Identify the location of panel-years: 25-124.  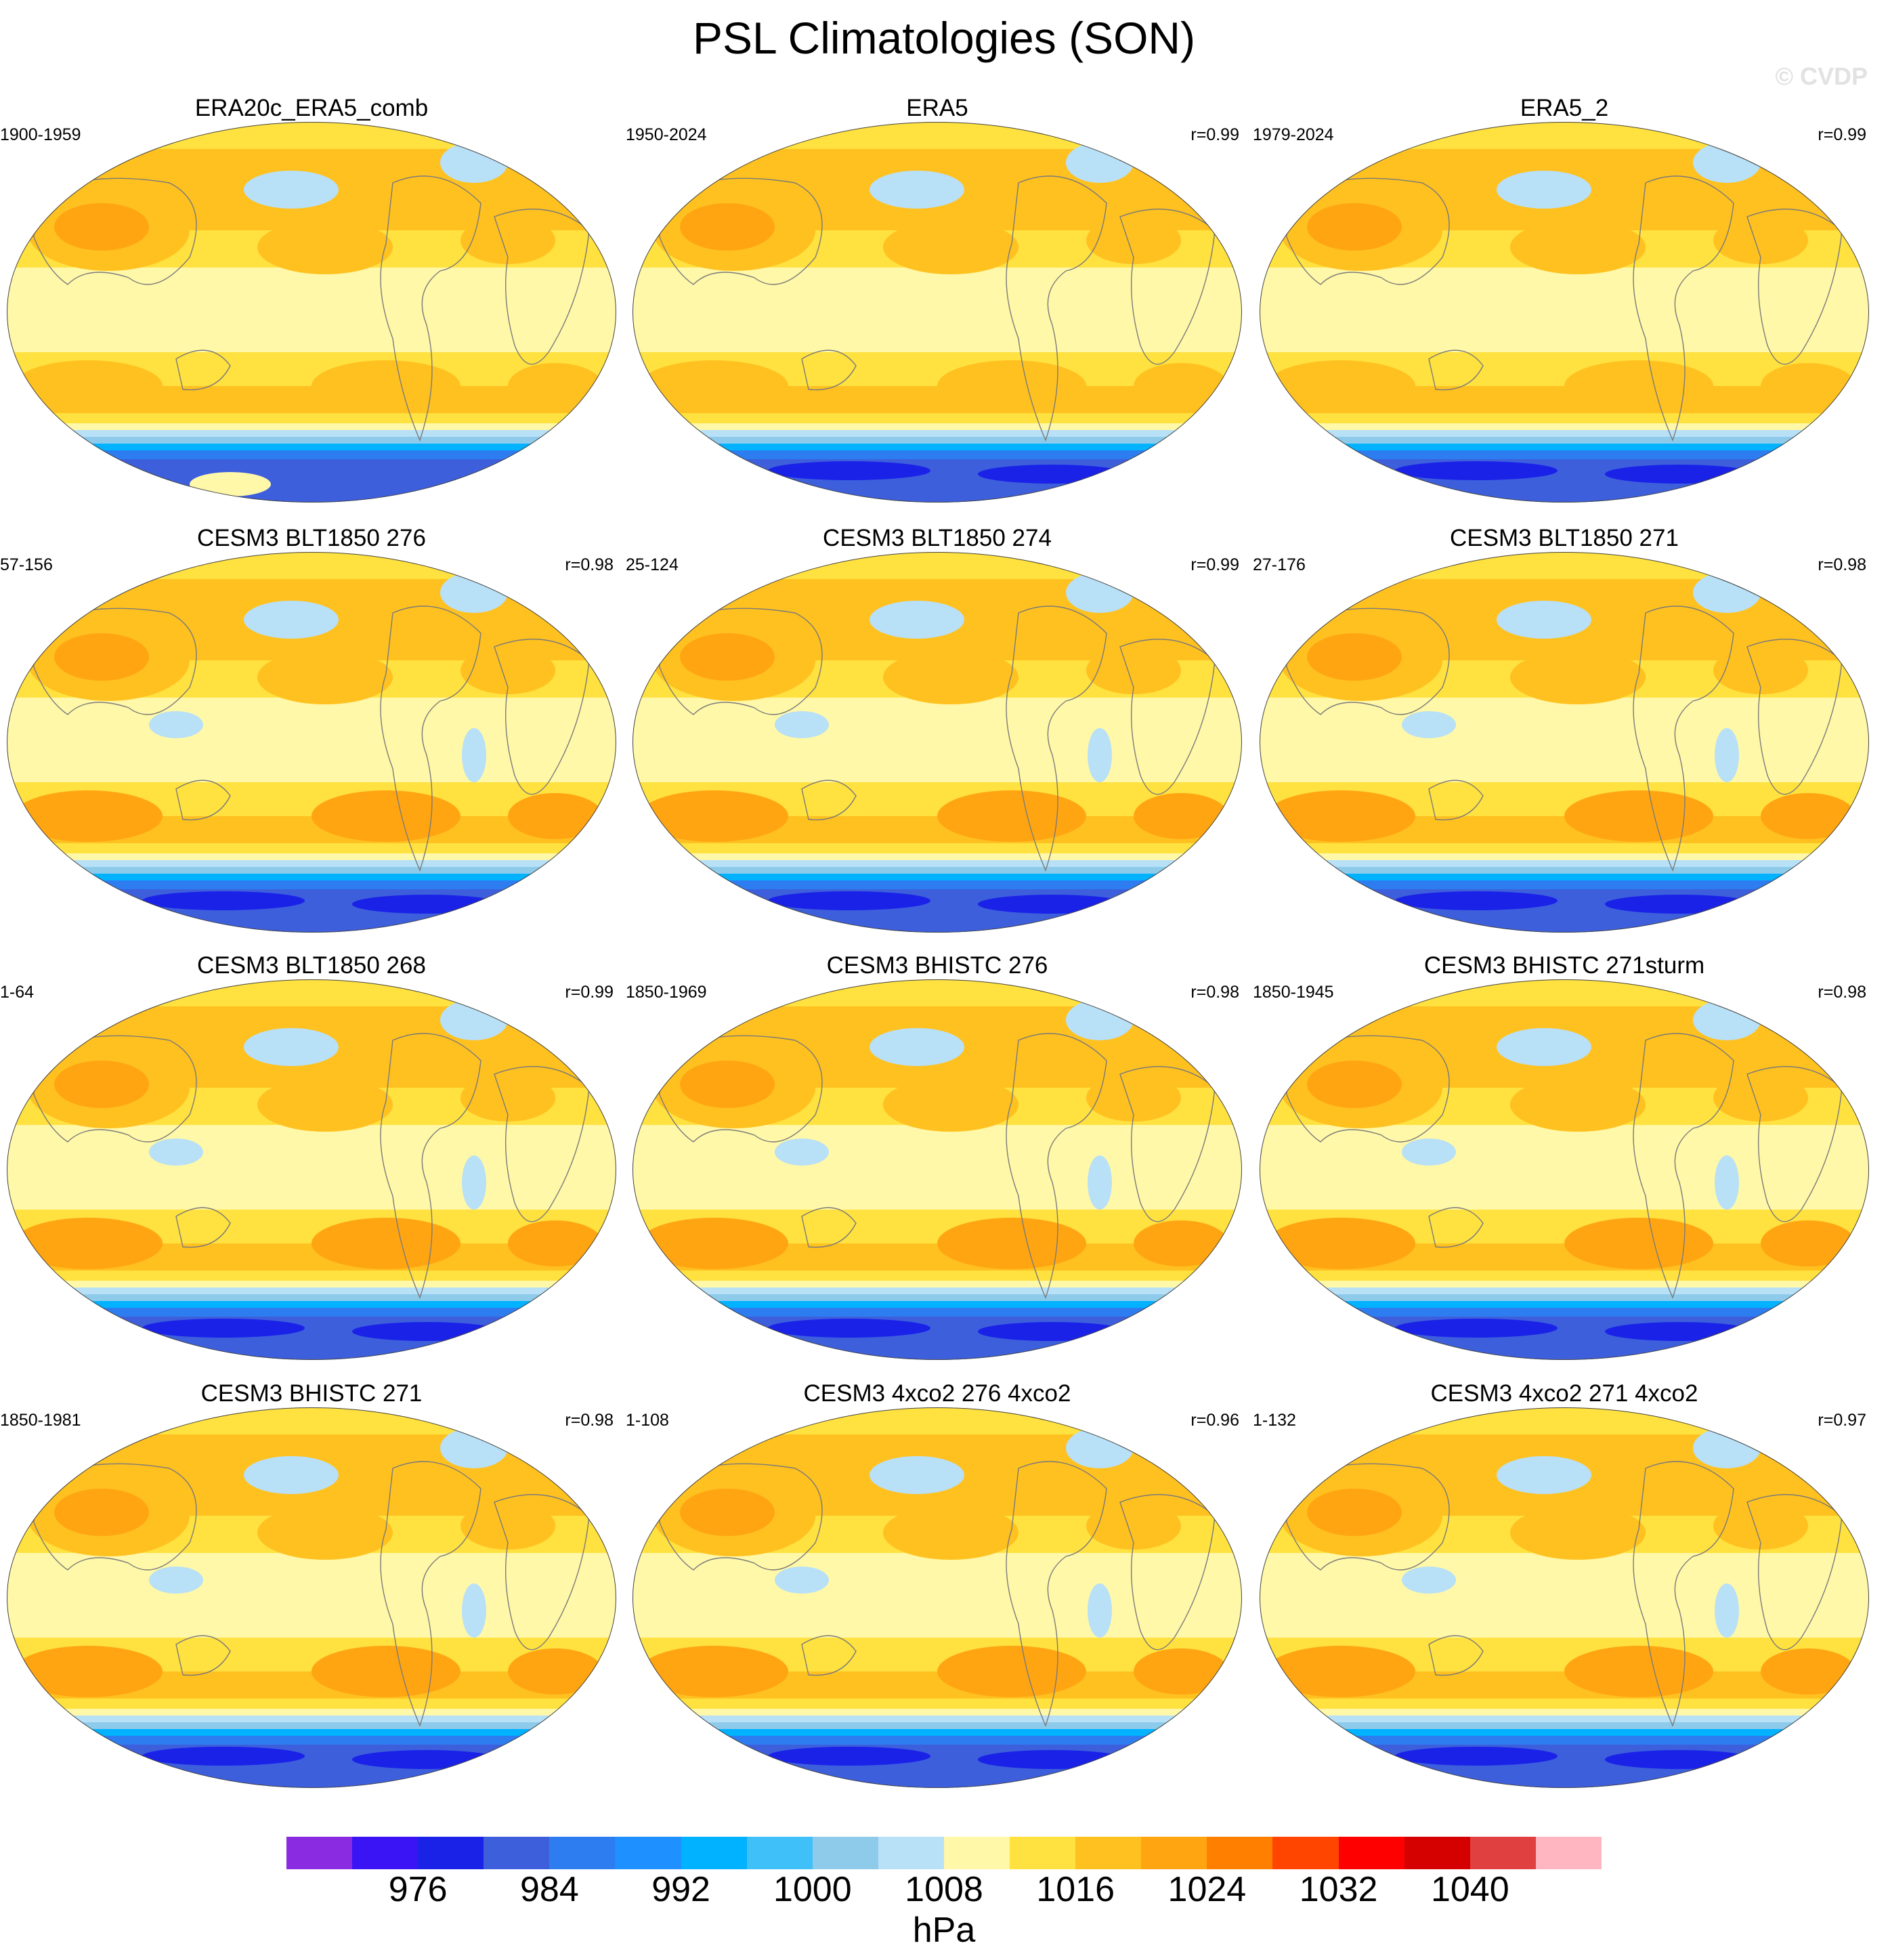
(652, 564).